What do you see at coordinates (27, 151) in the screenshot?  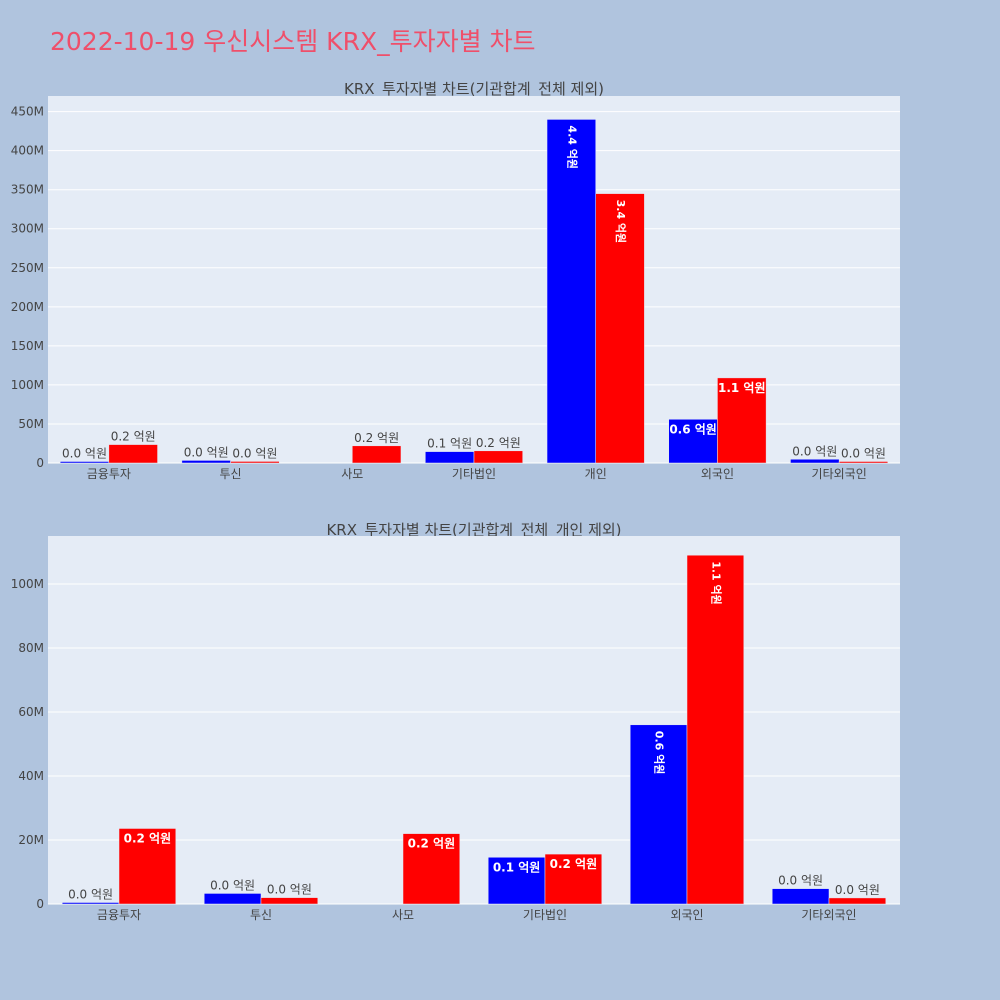 I see `y-tick-label: 400M` at bounding box center [27, 151].